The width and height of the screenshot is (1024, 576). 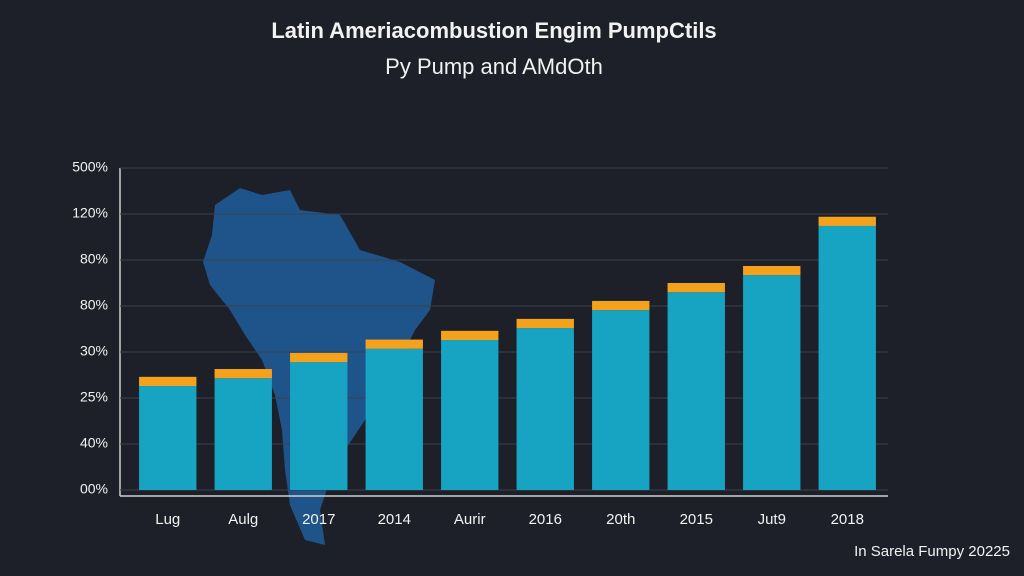 What do you see at coordinates (394, 519) in the screenshot?
I see `x-tick-label: 2014` at bounding box center [394, 519].